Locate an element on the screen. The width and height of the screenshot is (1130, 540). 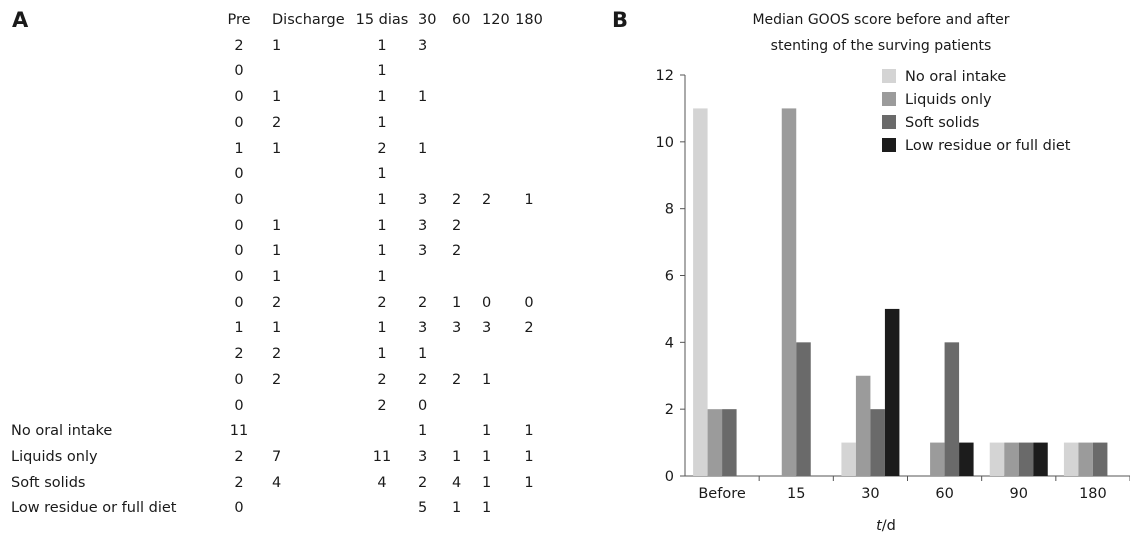
y-tick-label: 0 is located at coordinates (669, 477).